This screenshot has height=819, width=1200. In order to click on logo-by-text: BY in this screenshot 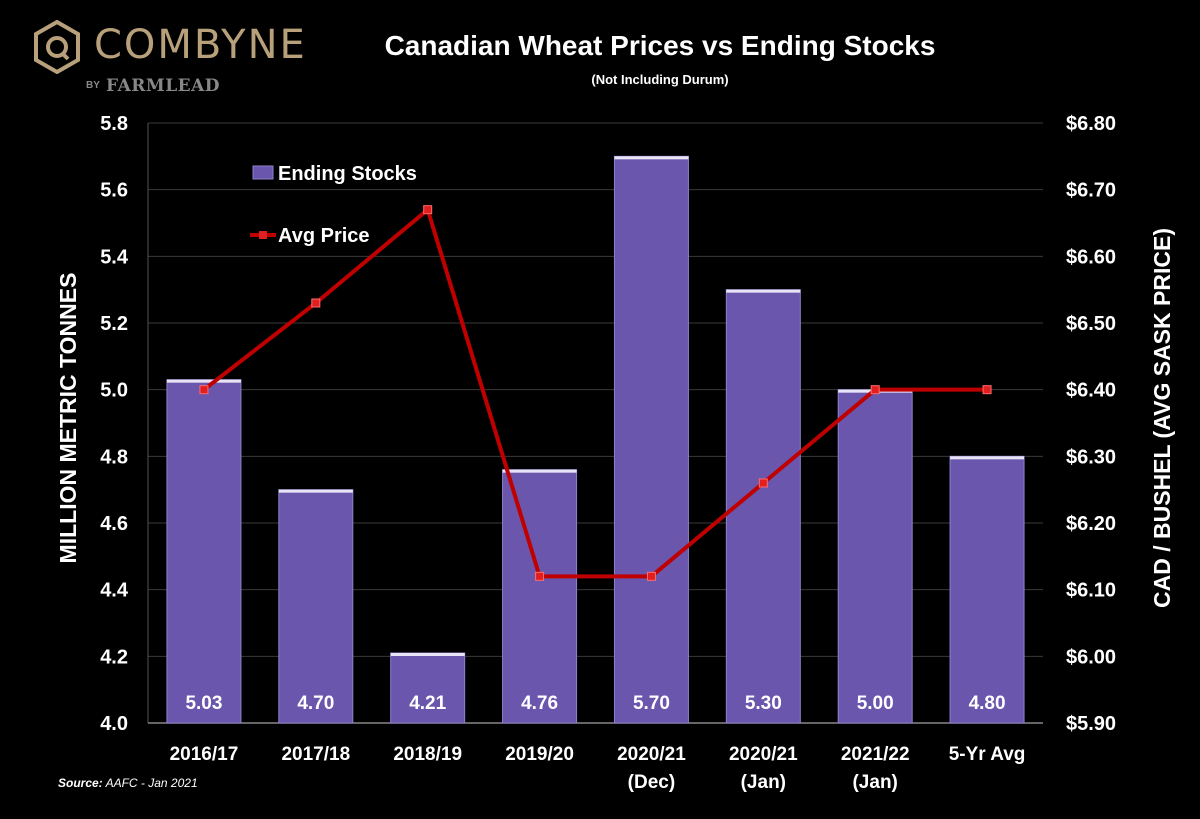, I will do `click(93, 85)`.